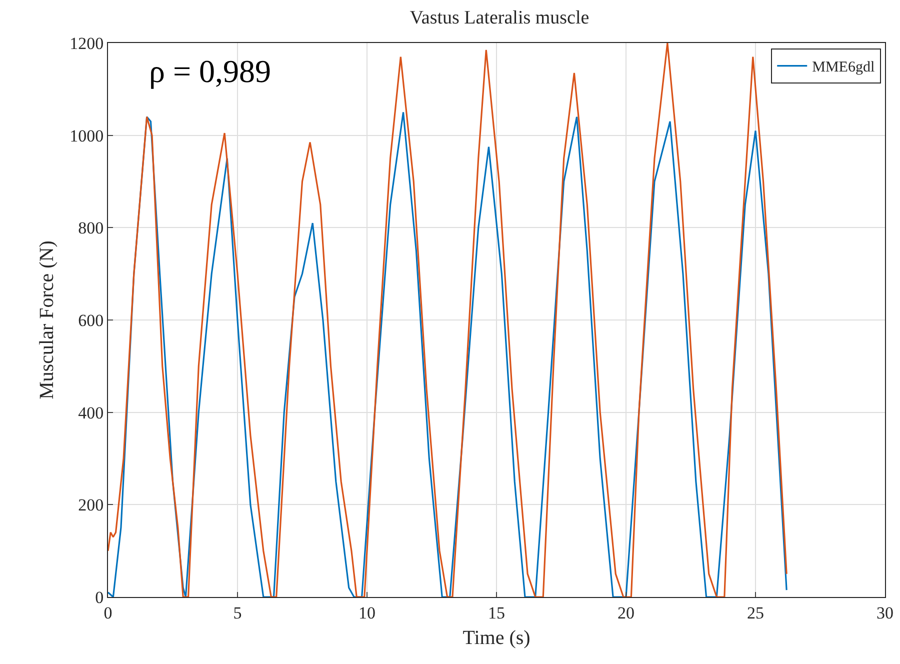 The width and height of the screenshot is (900, 664). I want to click on x-tick-label: 10, so click(367, 612).